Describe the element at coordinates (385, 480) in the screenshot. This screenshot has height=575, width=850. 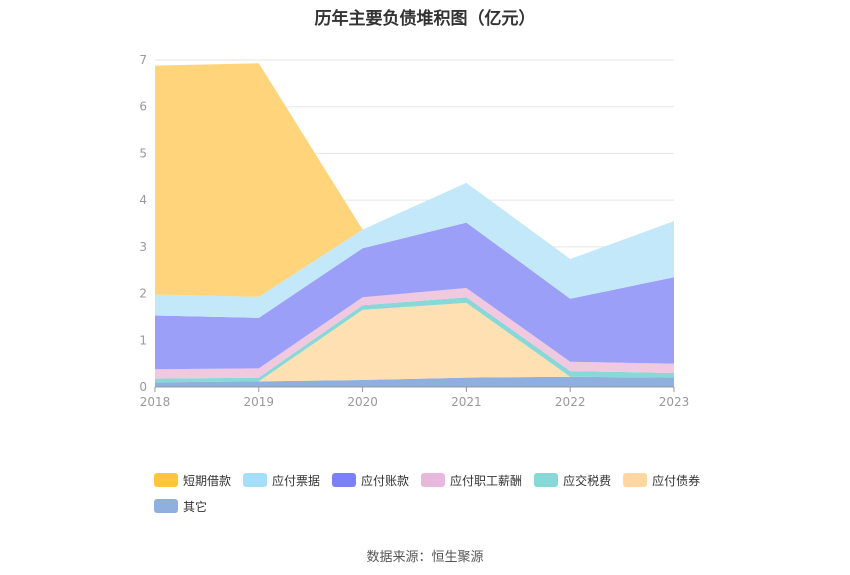
I see `legend-label: 应付账款` at that location.